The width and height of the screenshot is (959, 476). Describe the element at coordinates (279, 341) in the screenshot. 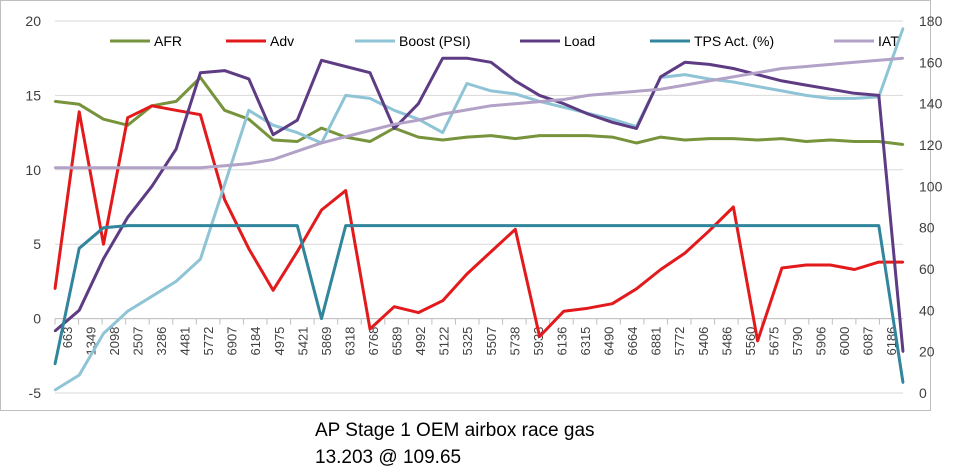

I see `x-tick-label: 4975` at that location.